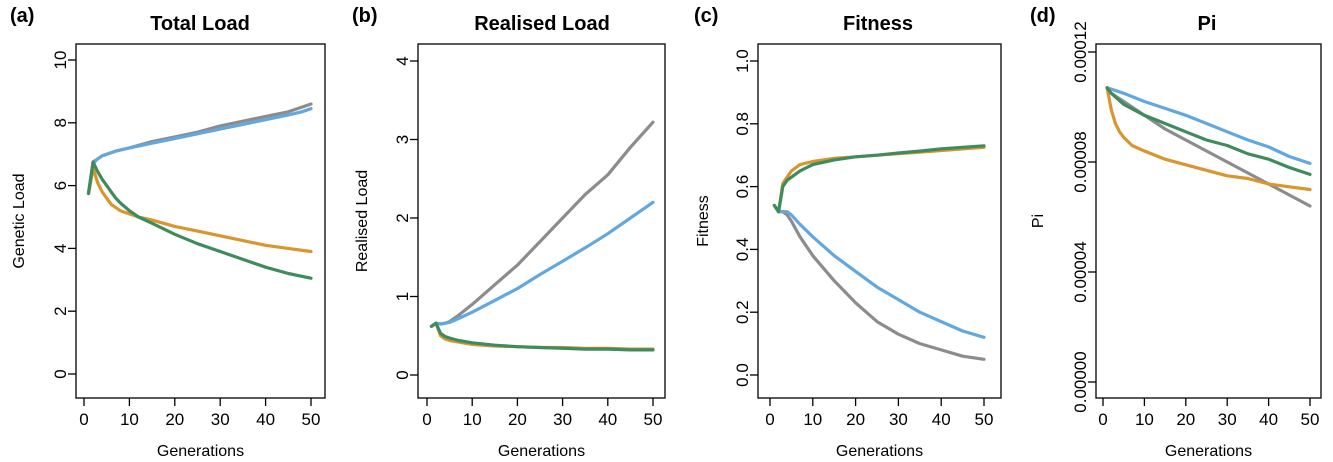 The width and height of the screenshot is (1333, 462). I want to click on chart-title: Realised Load, so click(542, 24).